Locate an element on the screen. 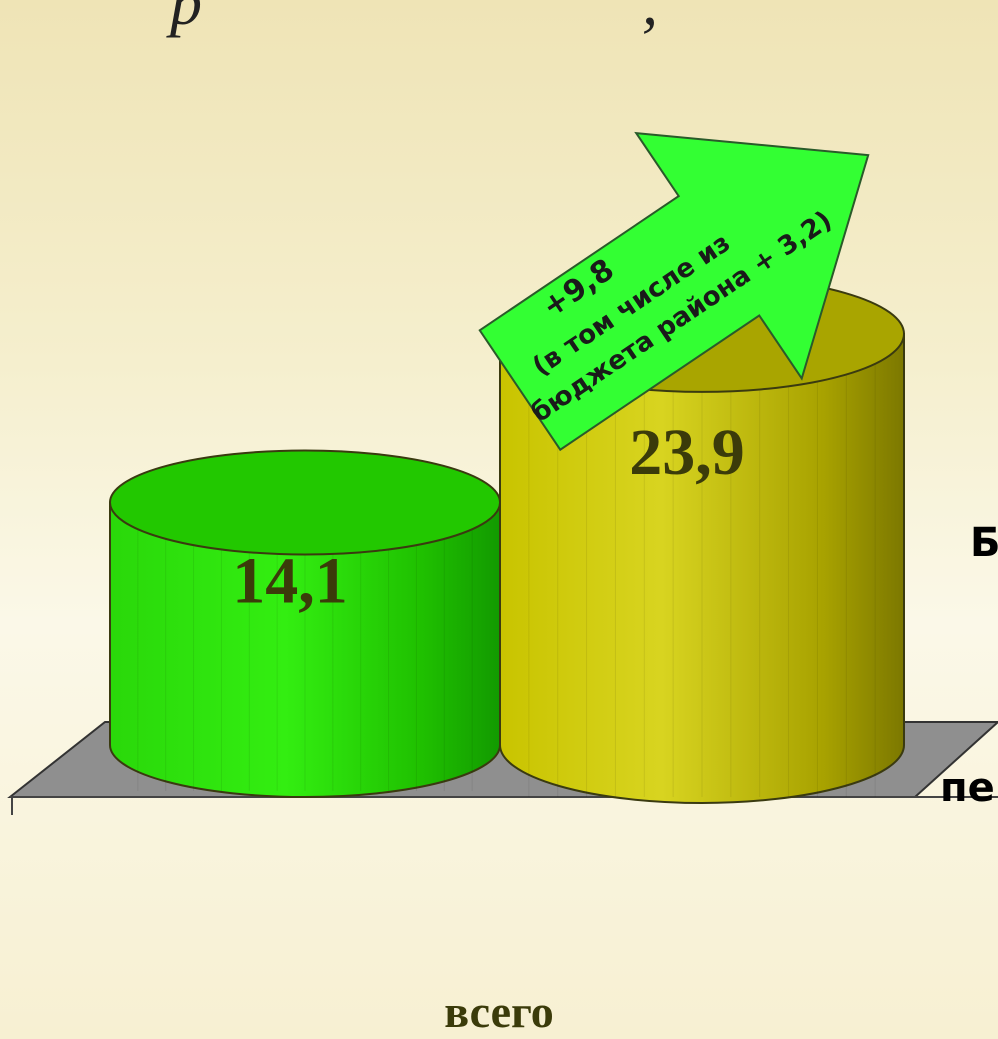  growth-arrow-shape is located at coordinates (674, 291).